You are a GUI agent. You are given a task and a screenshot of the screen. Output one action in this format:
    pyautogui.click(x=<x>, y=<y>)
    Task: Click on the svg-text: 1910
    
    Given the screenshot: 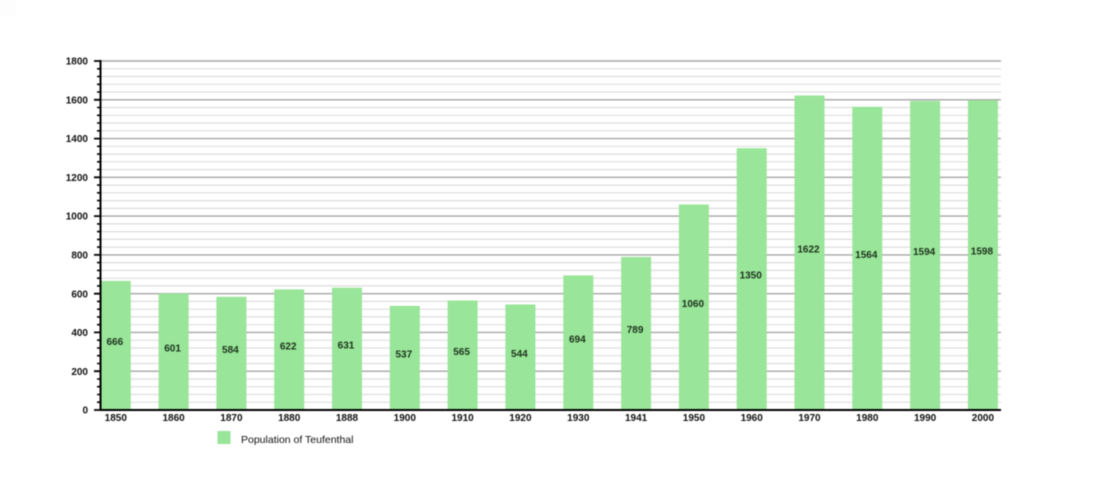 What is the action you would take?
    pyautogui.click(x=462, y=418)
    